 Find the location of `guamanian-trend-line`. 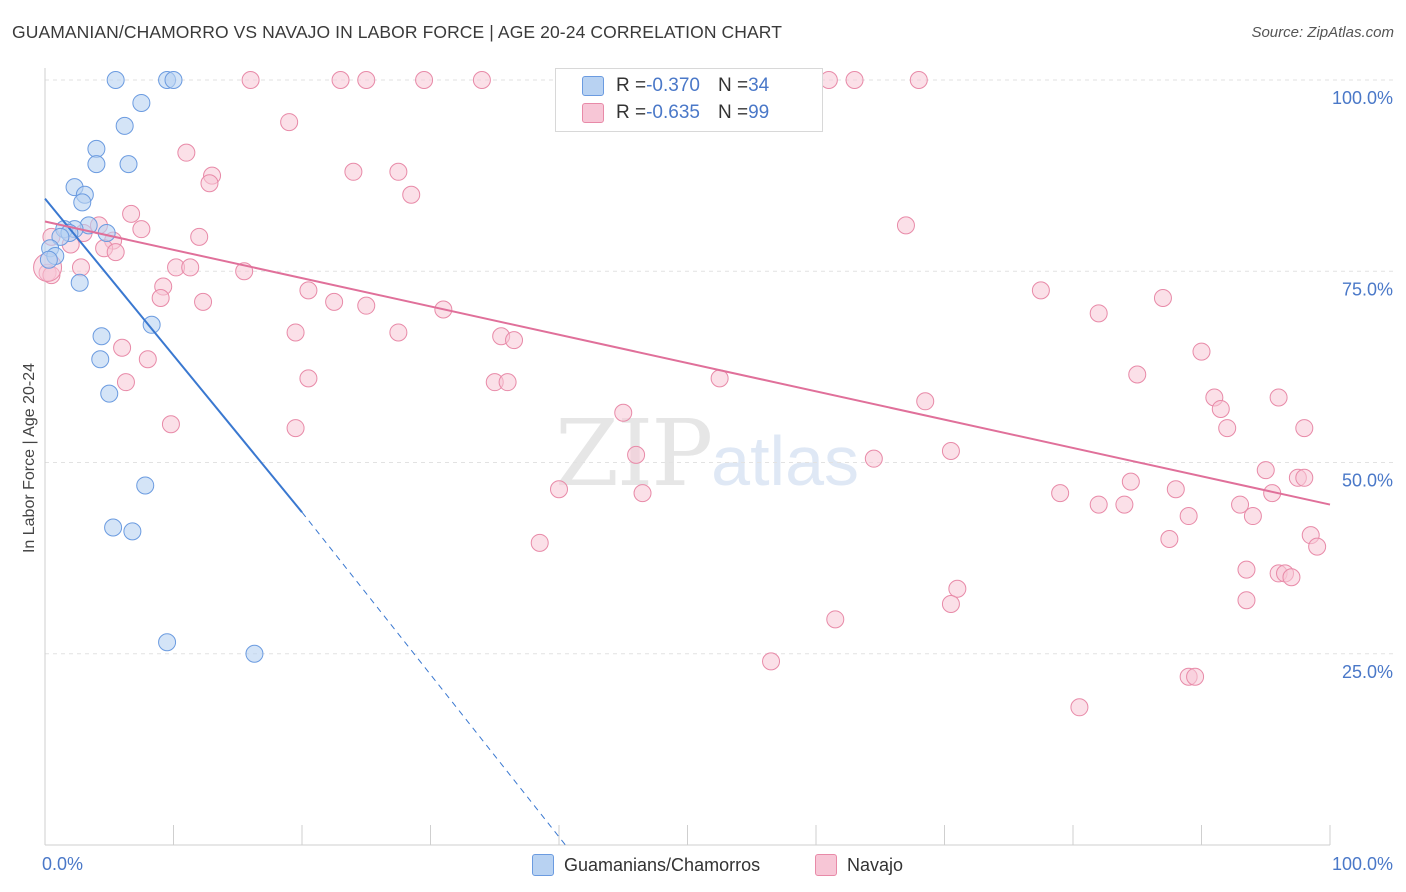

guamanian-trend-line is located at coordinates (173, 355).